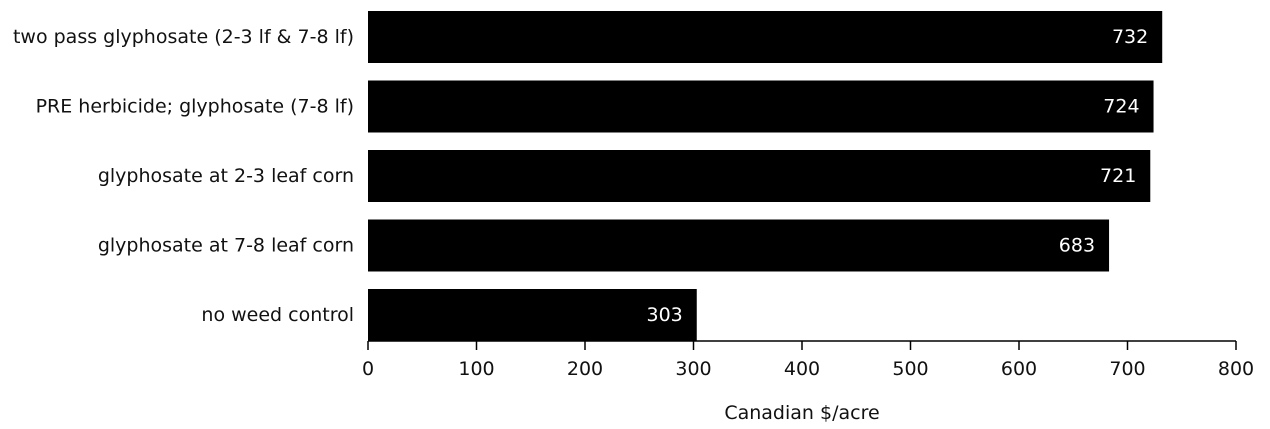  I want to click on data-label: 721, so click(1118, 176).